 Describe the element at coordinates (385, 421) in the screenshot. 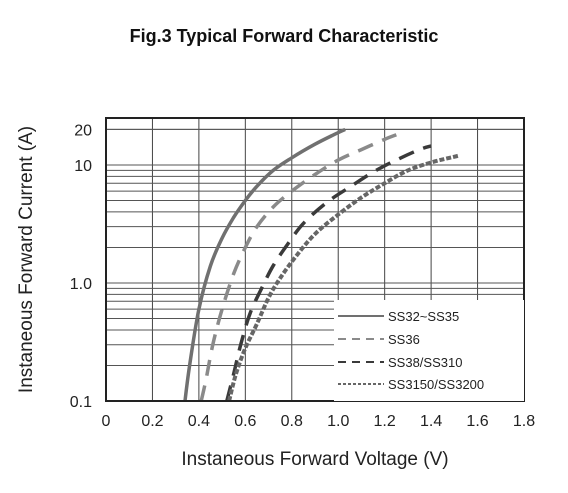

I see `x-tick-label: 1.2` at that location.